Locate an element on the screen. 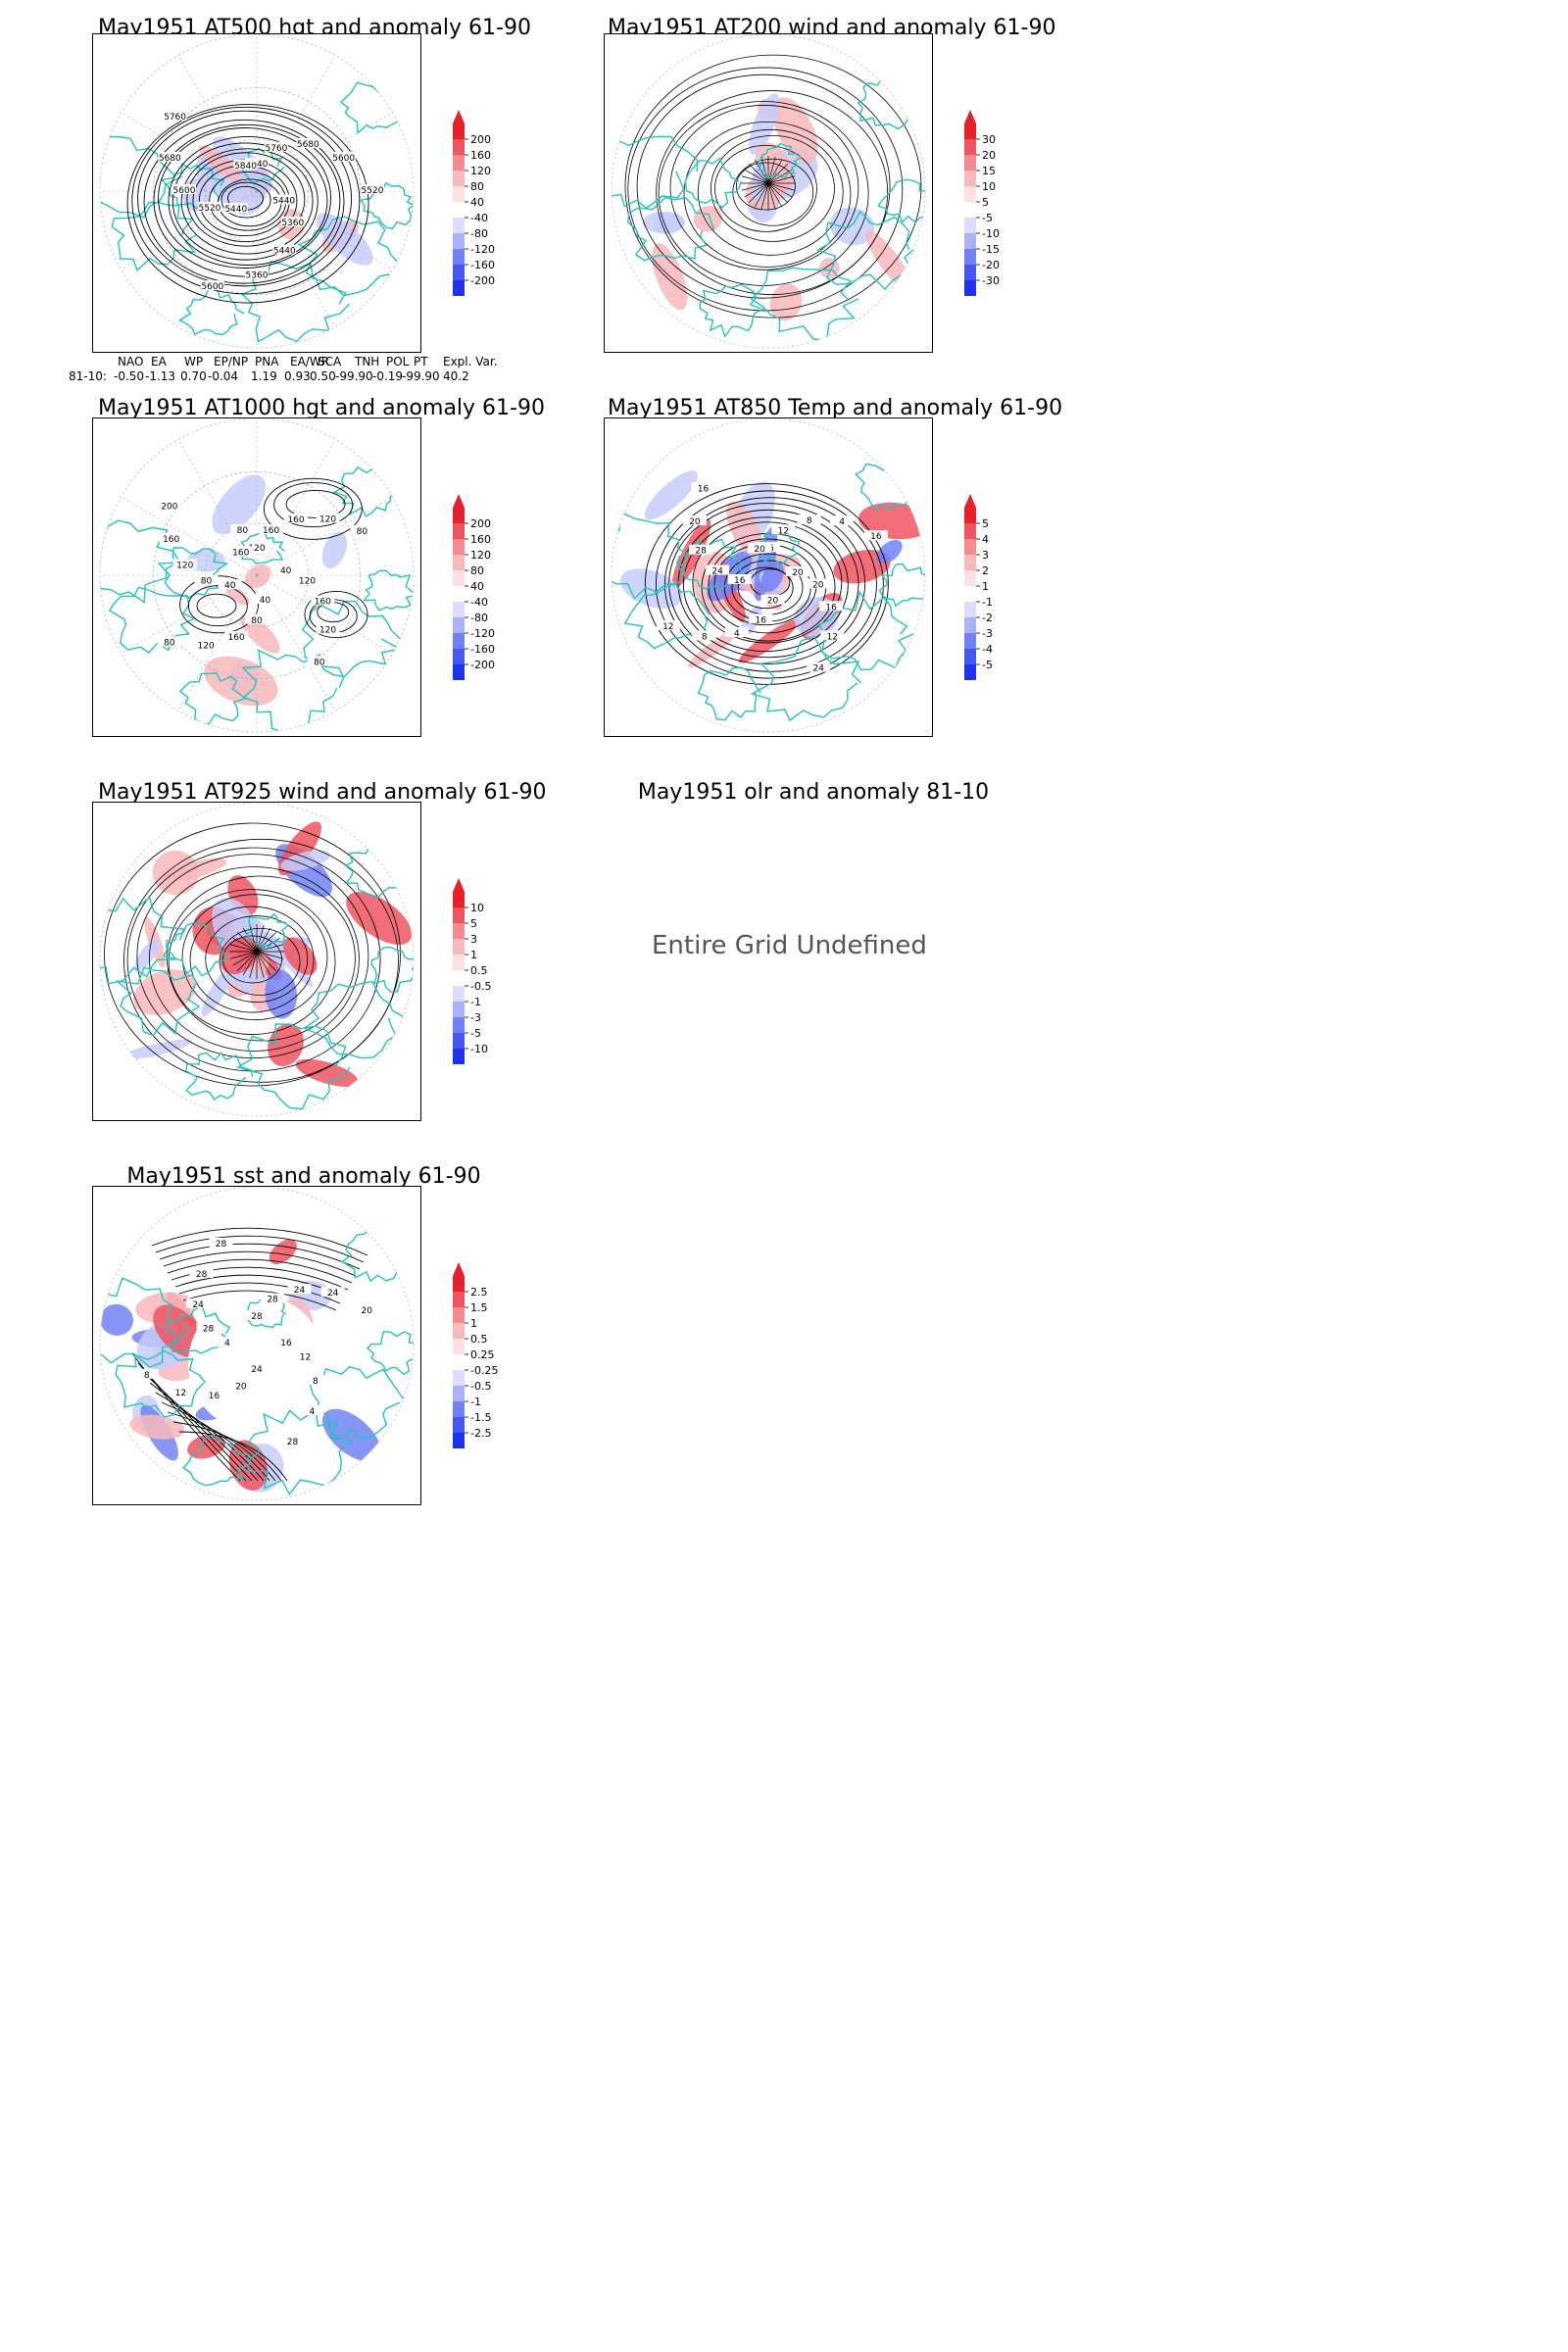 The width and height of the screenshot is (1568, 2352). colorbar-label: -0.5 is located at coordinates (480, 1386).